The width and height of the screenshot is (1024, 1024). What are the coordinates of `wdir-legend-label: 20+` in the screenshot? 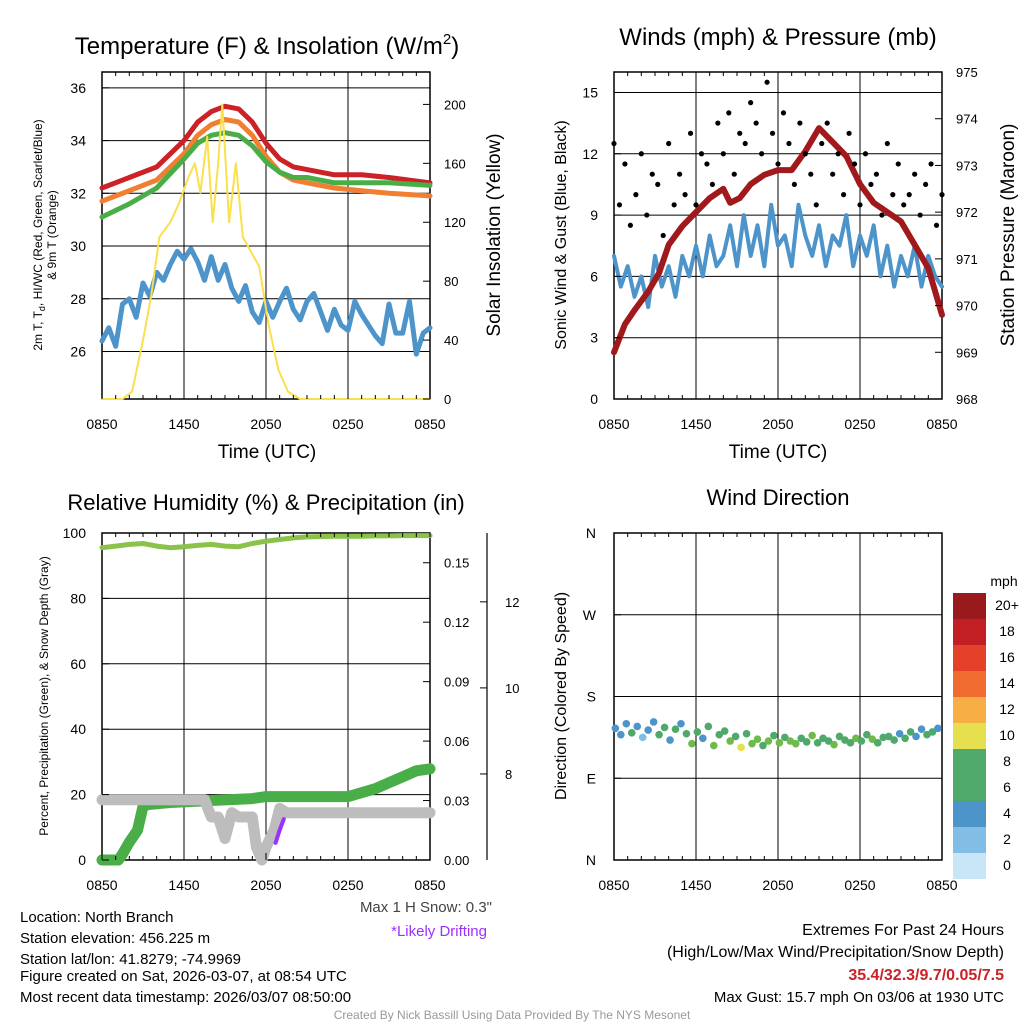 It's located at (1007, 605).